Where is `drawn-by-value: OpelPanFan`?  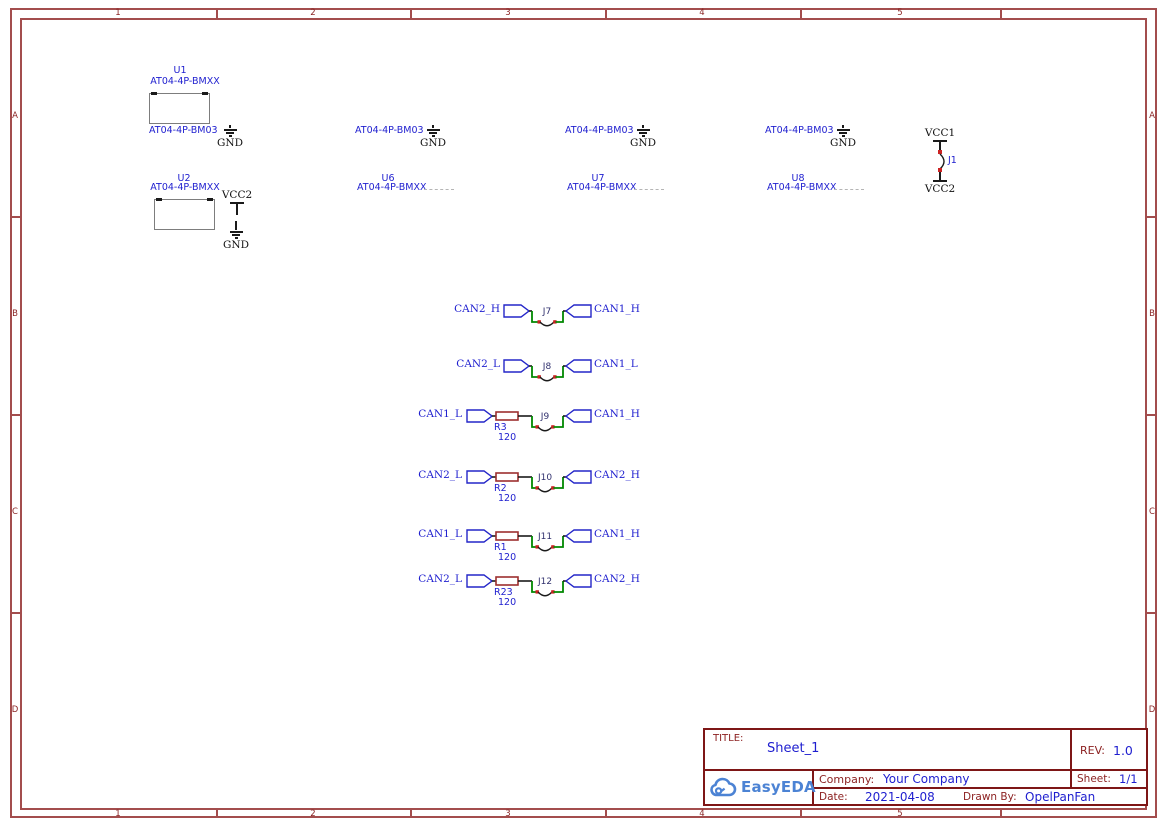 drawn-by-value: OpelPanFan is located at coordinates (1060, 797).